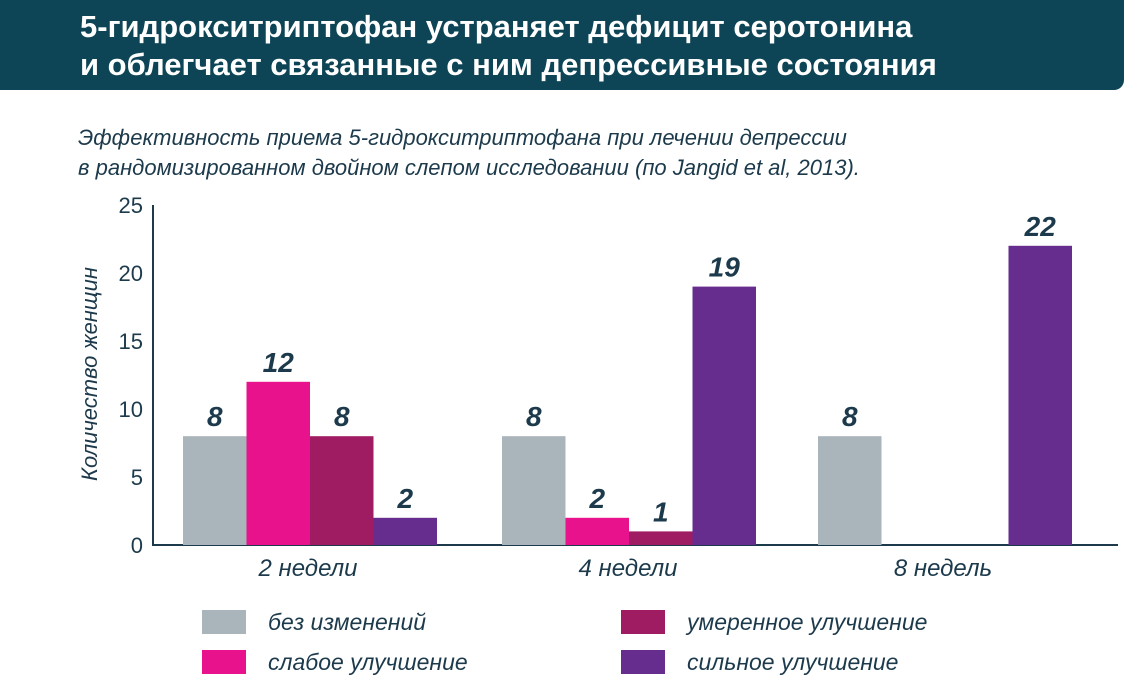 Image resolution: width=1126 pixels, height=690 pixels. I want to click on data-label: 22, so click(1040, 226).